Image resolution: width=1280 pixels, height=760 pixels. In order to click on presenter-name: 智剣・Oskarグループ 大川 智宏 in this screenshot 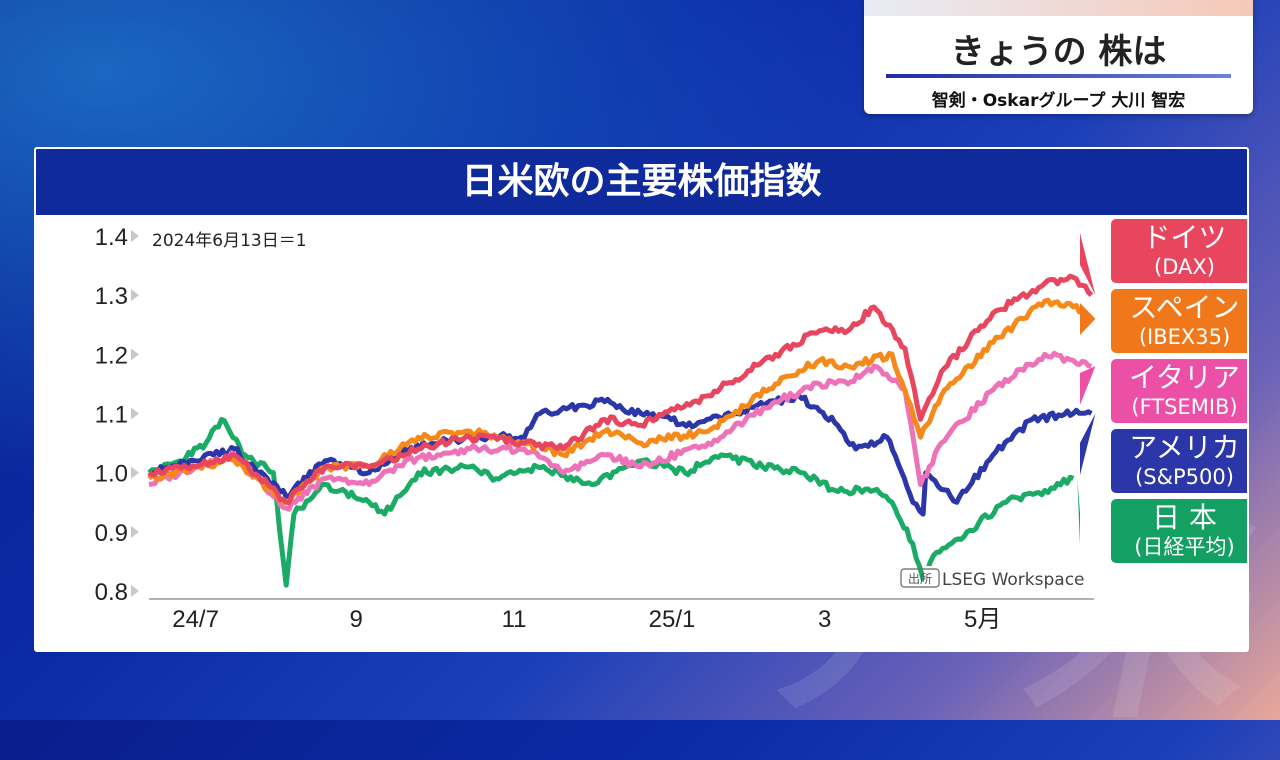, I will do `click(1058, 101)`.